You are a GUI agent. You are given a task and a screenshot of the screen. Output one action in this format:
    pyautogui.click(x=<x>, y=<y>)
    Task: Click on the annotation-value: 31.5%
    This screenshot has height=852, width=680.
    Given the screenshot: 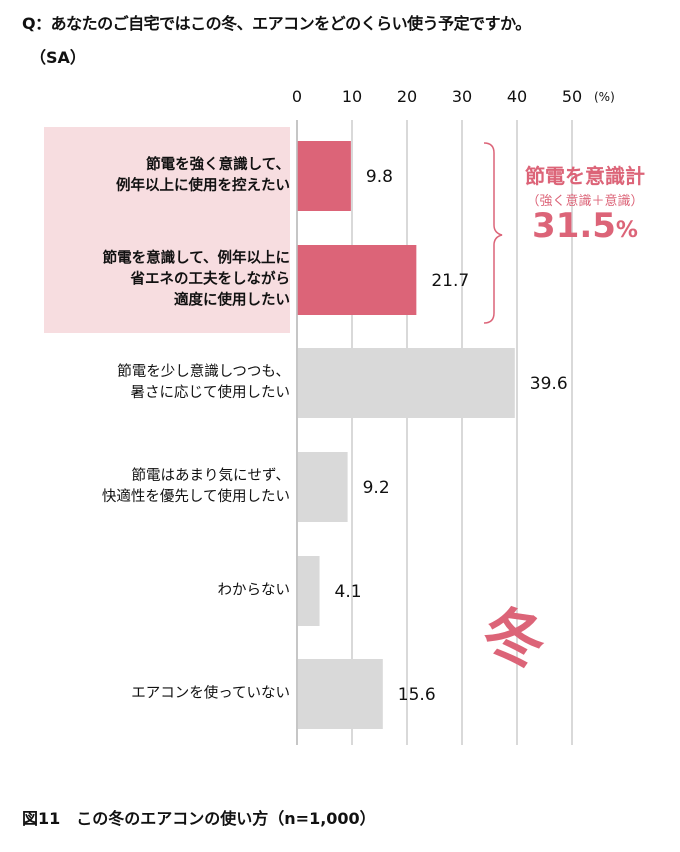 What is the action you would take?
    pyautogui.click(x=585, y=226)
    